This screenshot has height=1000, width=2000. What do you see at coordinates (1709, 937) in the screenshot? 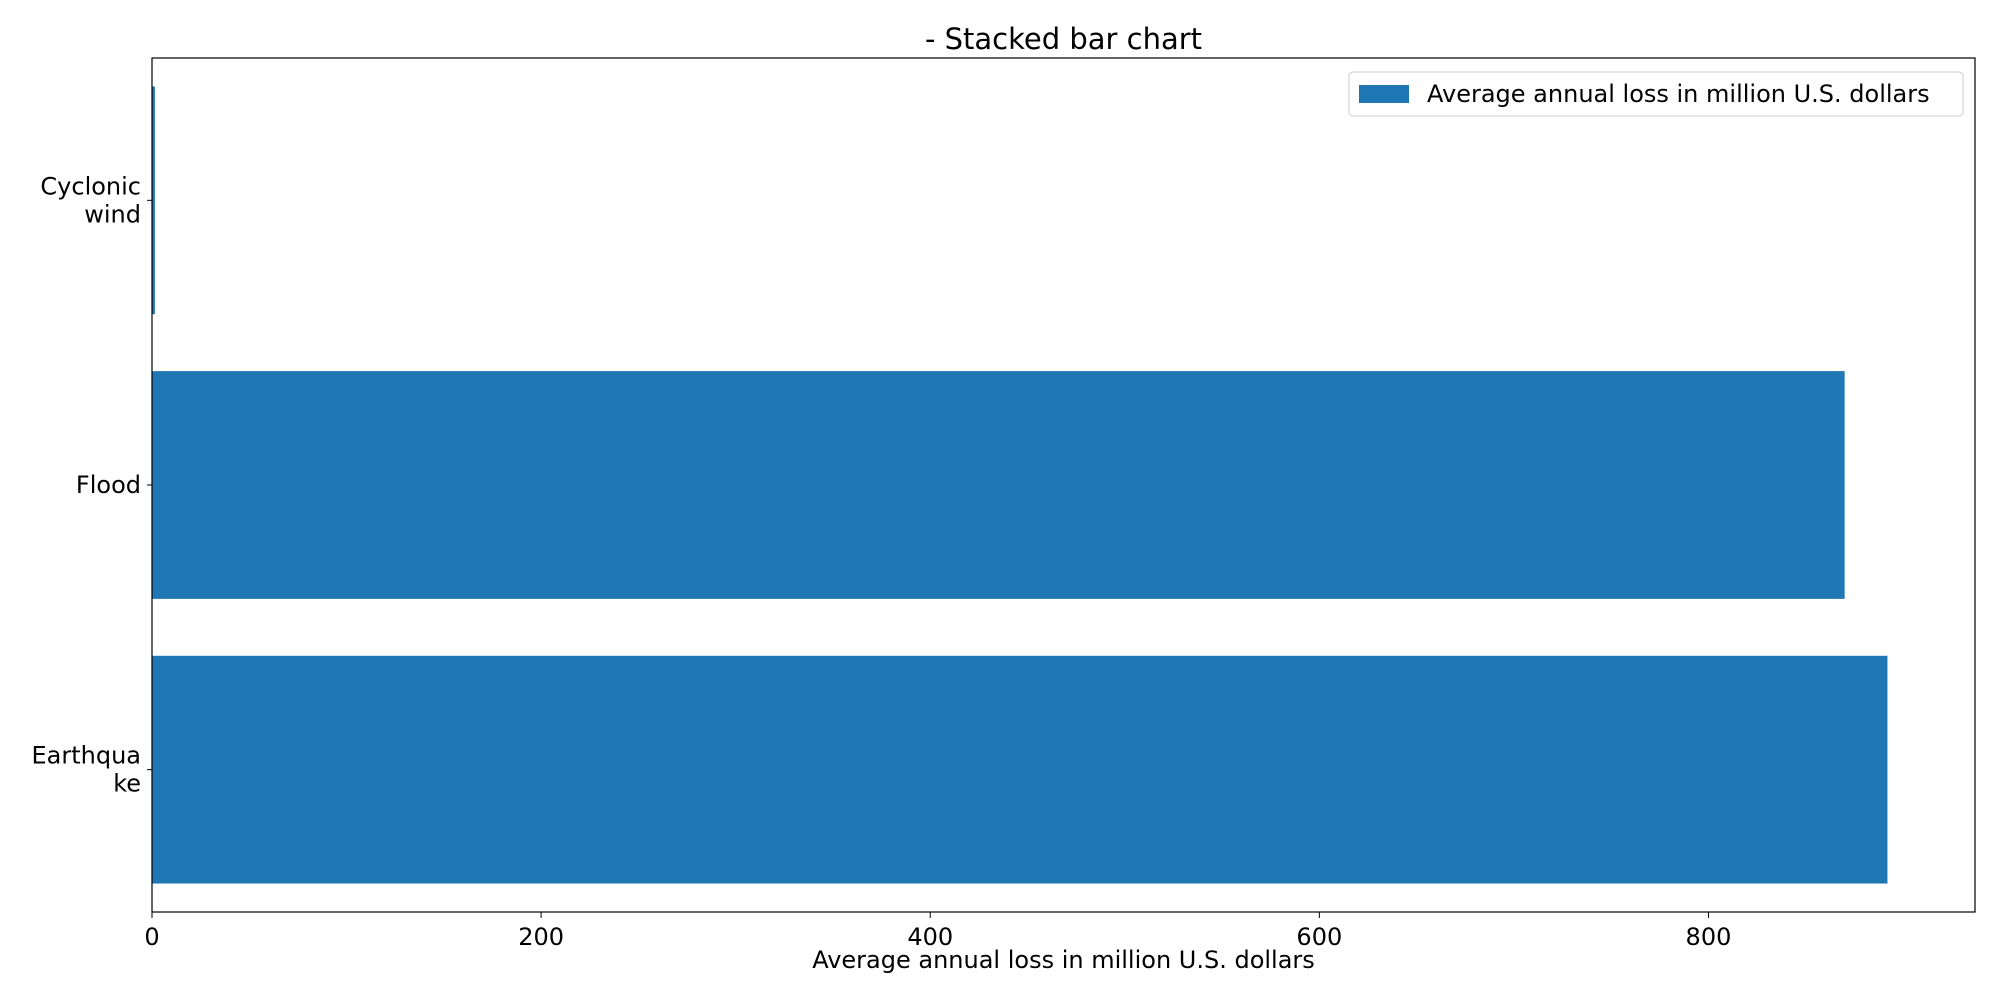
I see `x-tick-label: 800` at bounding box center [1709, 937].